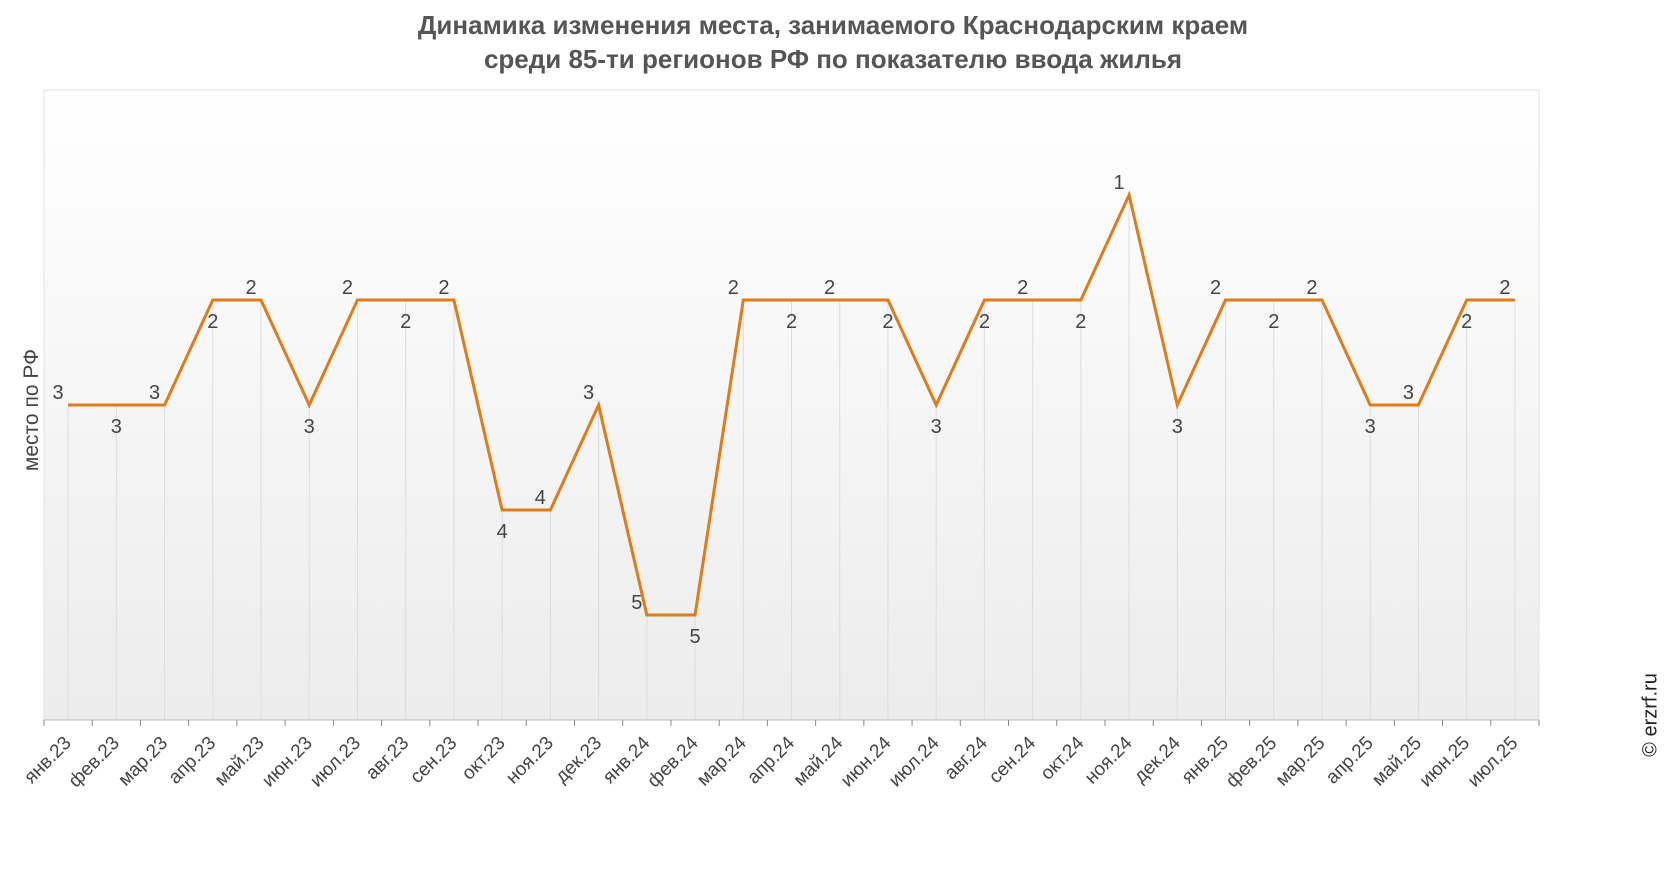 The image size is (1666, 872). What do you see at coordinates (722, 761) in the screenshot?
I see `x-tick-label: мар.24` at bounding box center [722, 761].